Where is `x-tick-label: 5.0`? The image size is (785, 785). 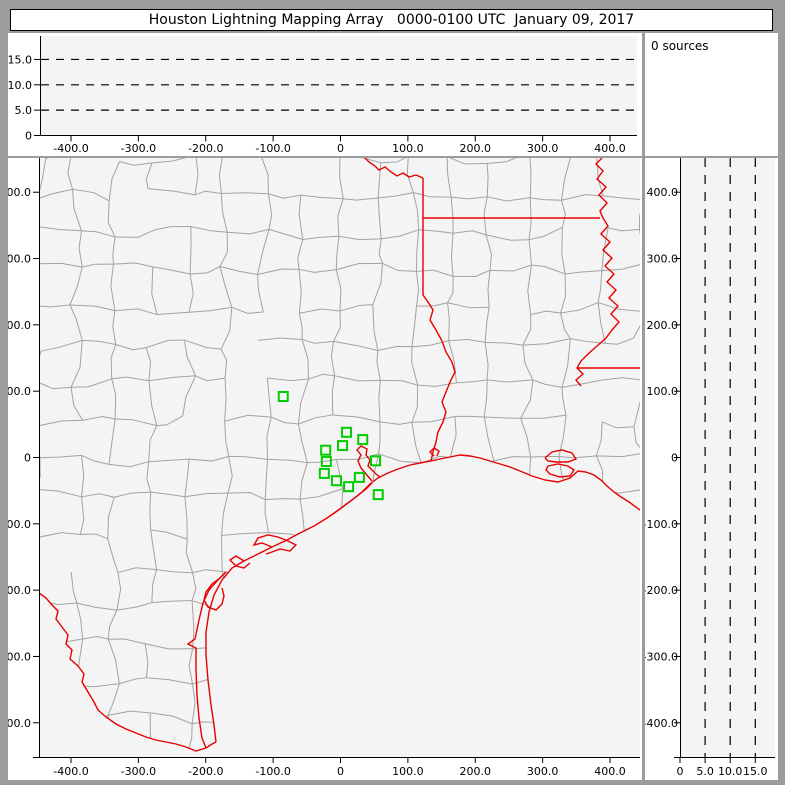 x-tick-label: 5.0 is located at coordinates (705, 771).